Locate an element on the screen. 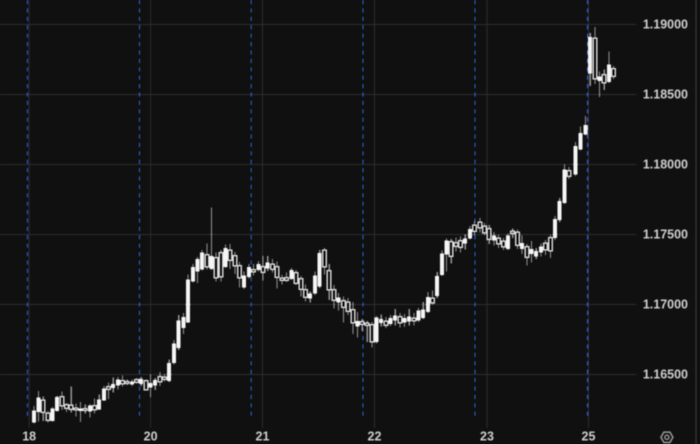 The width and height of the screenshot is (700, 444). svg-text: 21 is located at coordinates (263, 437).